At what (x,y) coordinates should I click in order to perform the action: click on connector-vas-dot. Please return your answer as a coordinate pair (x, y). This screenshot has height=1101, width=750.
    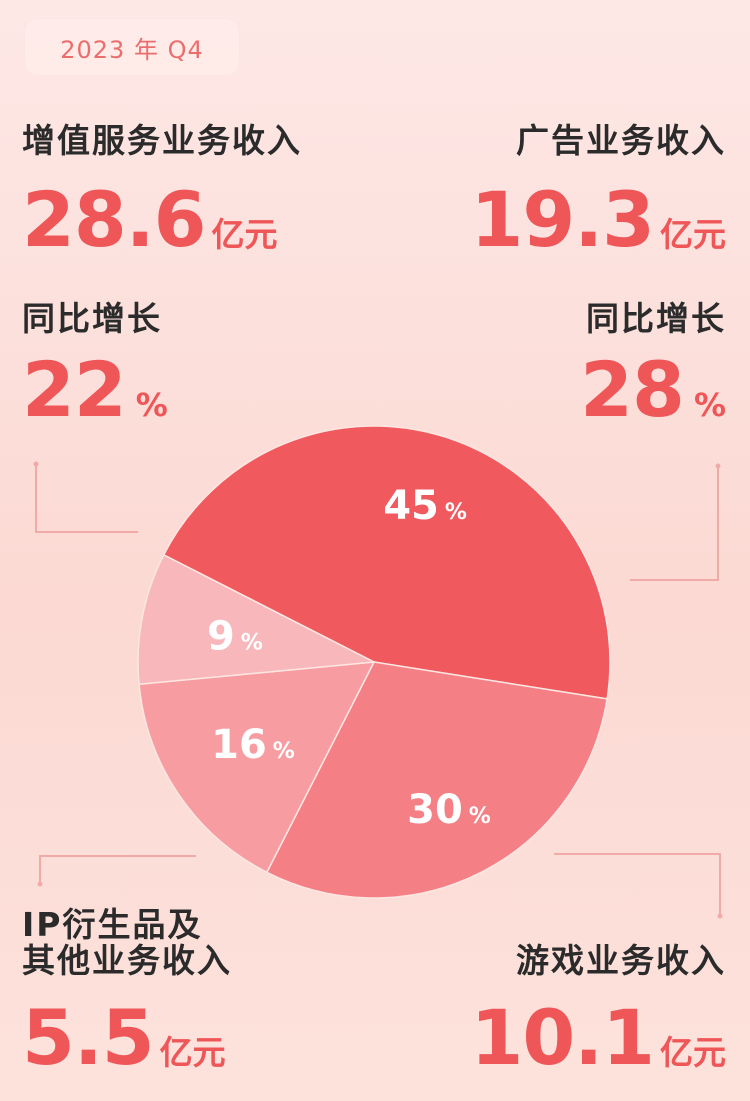
    Looking at the image, I should click on (36, 464).